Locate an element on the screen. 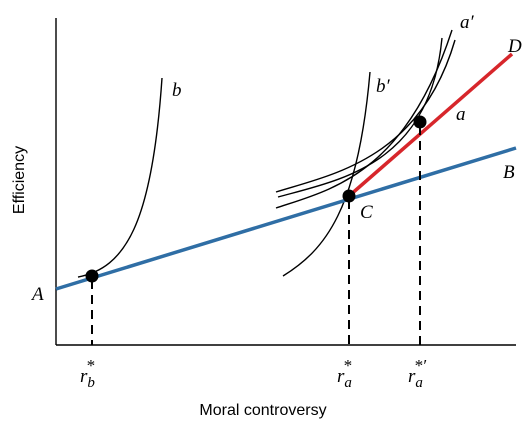  label-b: b is located at coordinates (177, 90).